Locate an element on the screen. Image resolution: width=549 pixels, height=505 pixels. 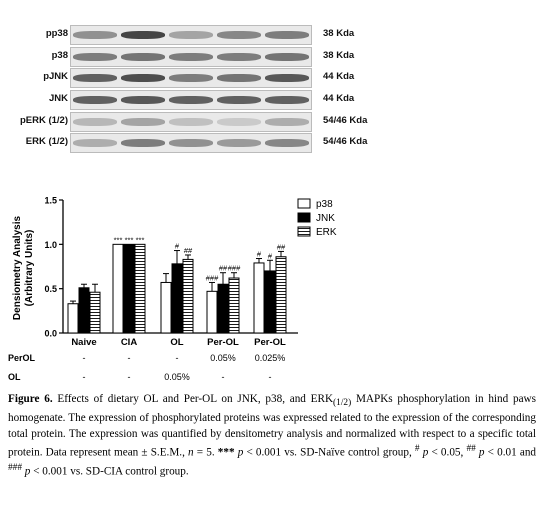
caption-text-4: < 0.001 vs. SD-Naïve control group, is located at coordinates (329, 452).